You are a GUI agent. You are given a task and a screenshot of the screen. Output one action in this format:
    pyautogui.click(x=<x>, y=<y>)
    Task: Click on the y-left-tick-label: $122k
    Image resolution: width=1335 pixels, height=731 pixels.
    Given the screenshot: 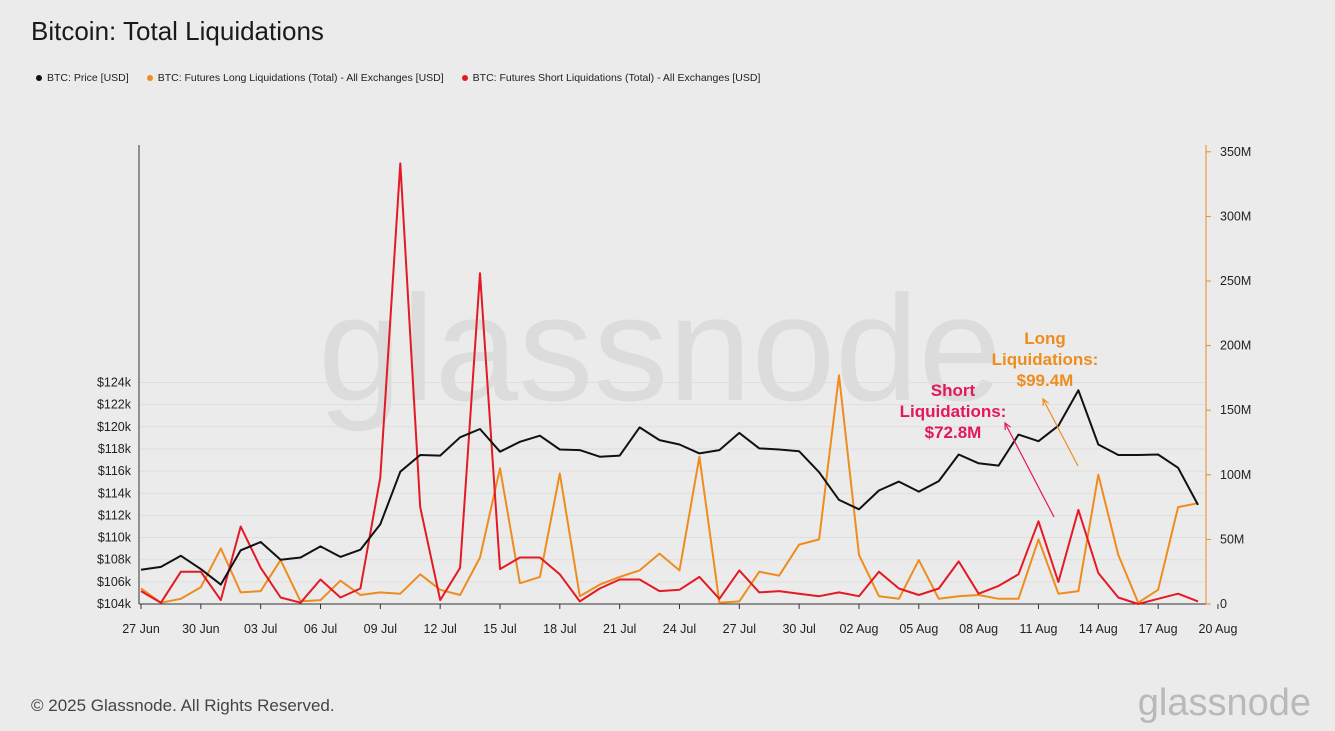 What is the action you would take?
    pyautogui.click(x=114, y=405)
    